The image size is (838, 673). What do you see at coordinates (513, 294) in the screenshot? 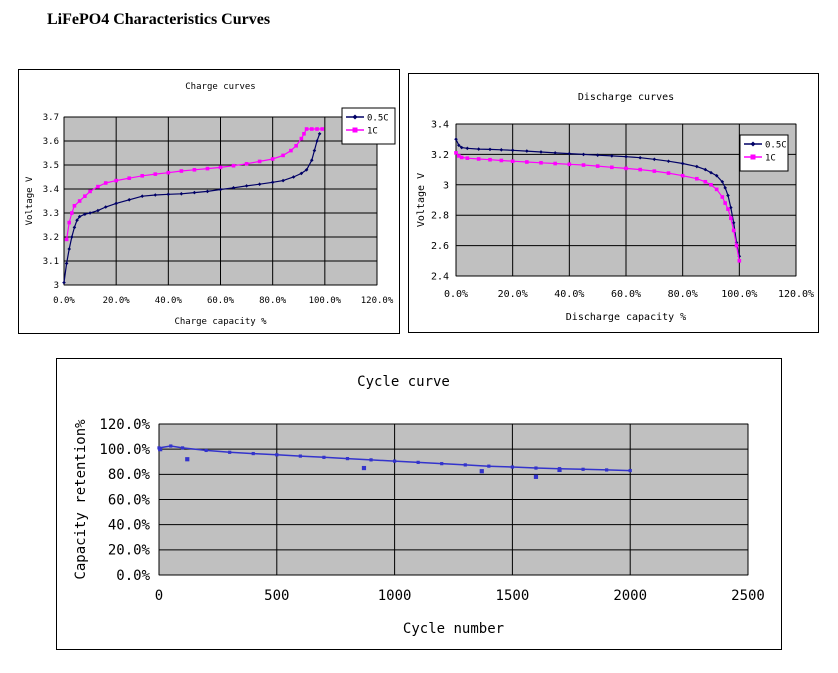
I see `discharge-x-tick-label: 20.0%` at bounding box center [513, 294].